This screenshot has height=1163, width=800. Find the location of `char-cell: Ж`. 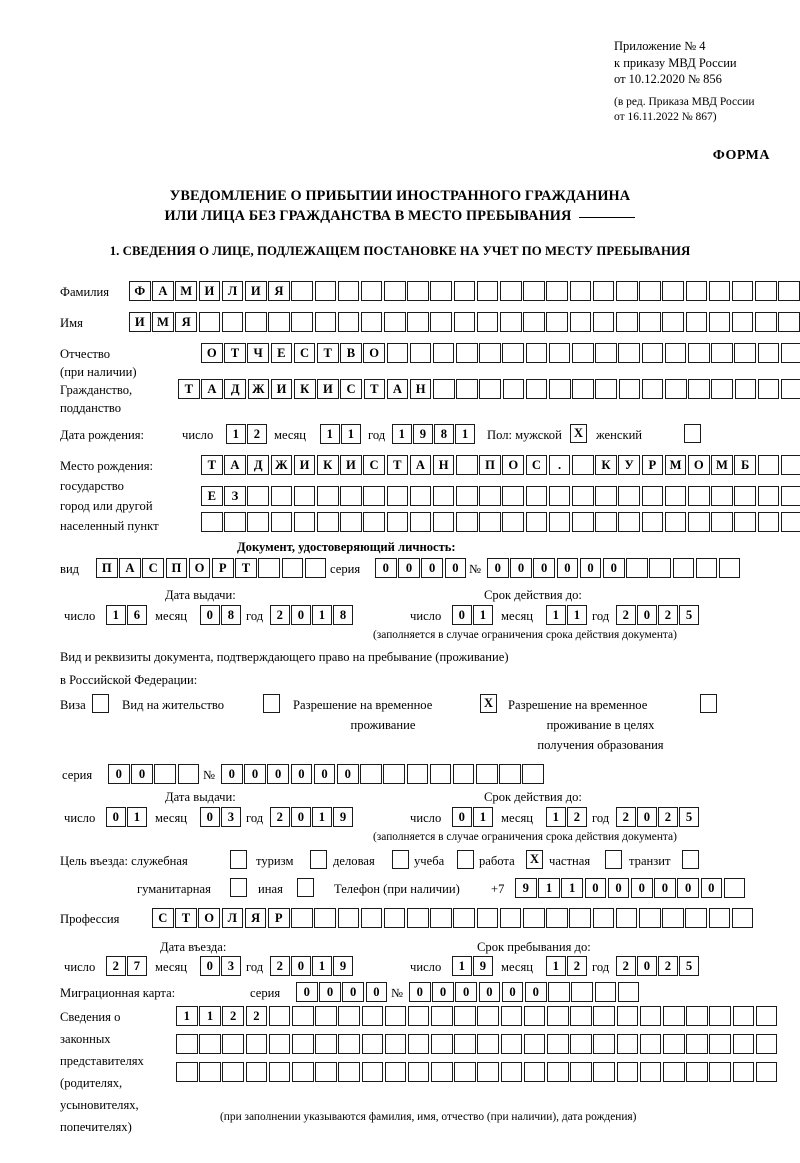

char-cell: Ж is located at coordinates (258, 389).